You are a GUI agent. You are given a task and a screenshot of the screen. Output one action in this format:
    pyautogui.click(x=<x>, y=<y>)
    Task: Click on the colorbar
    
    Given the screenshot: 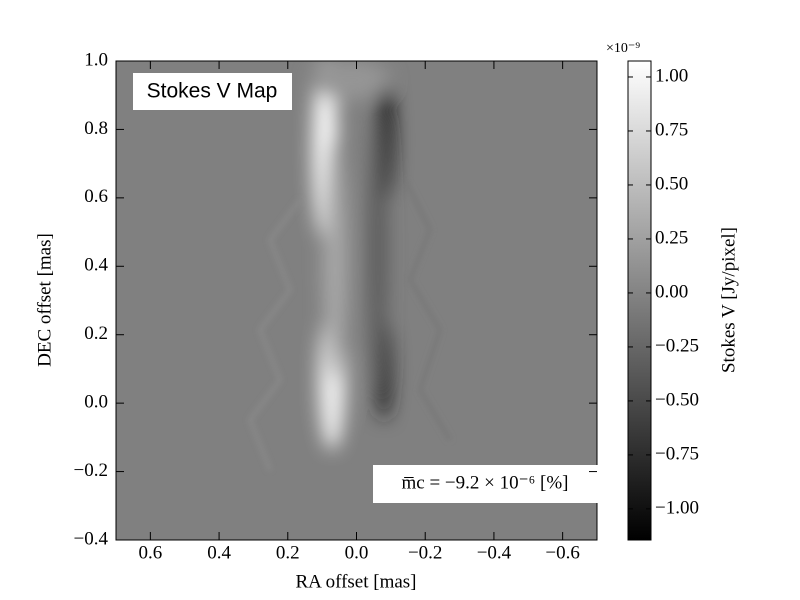 What is the action you would take?
    pyautogui.click(x=639, y=300)
    